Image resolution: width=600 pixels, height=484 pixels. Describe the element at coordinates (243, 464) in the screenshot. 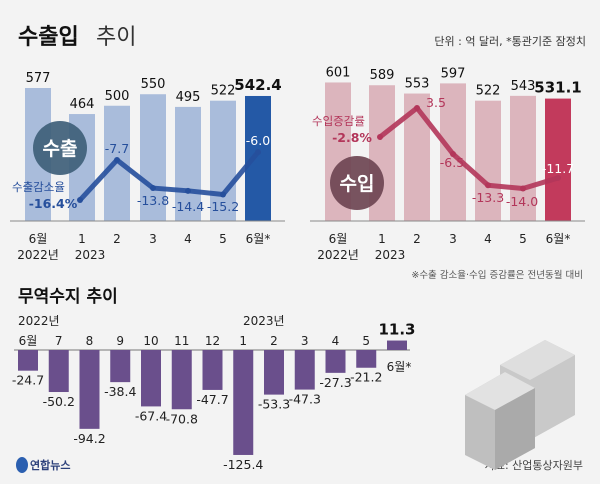

I see `bar-value-label: -125.4` at that location.